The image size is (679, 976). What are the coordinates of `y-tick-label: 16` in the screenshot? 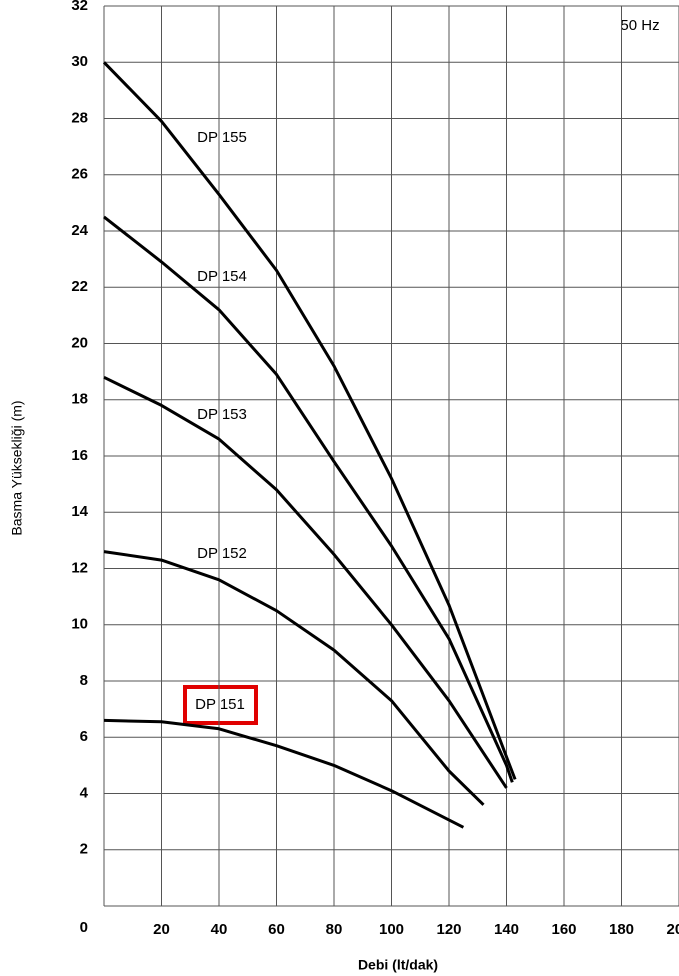 It's located at (79, 455).